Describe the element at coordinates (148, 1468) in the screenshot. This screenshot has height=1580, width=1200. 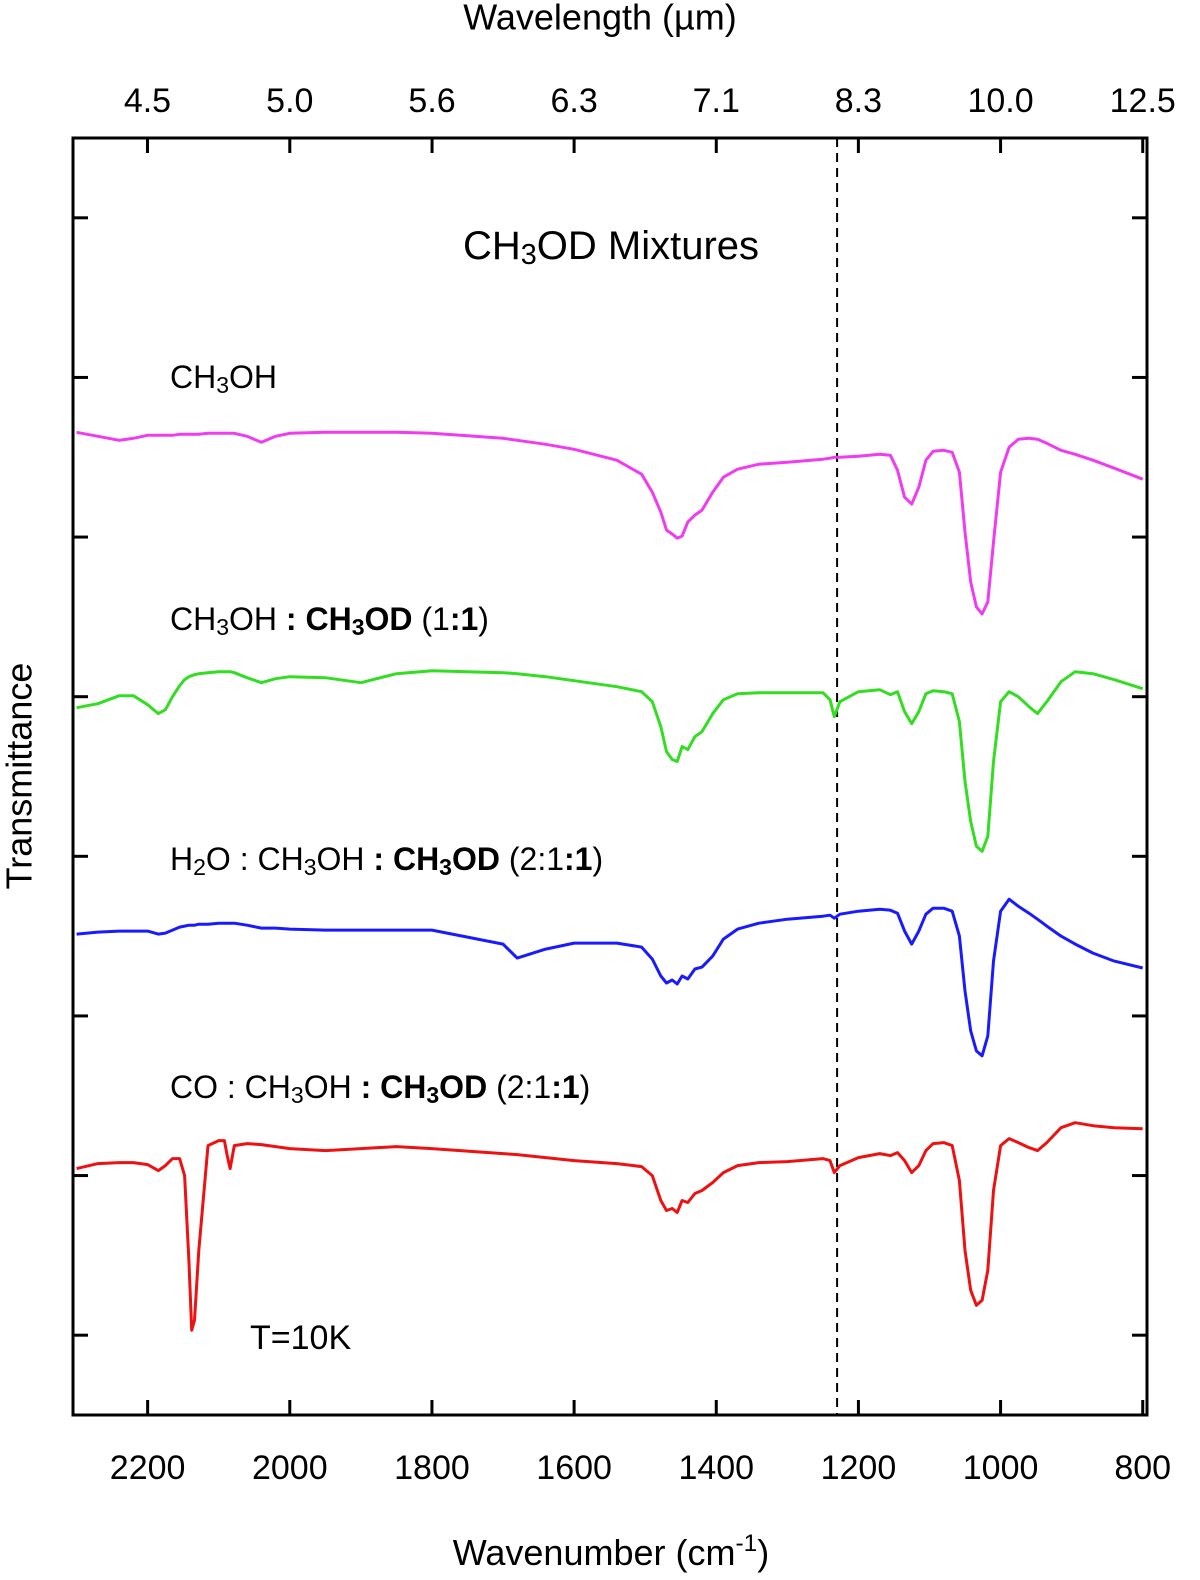
I see `x-tick-label: 2200` at that location.